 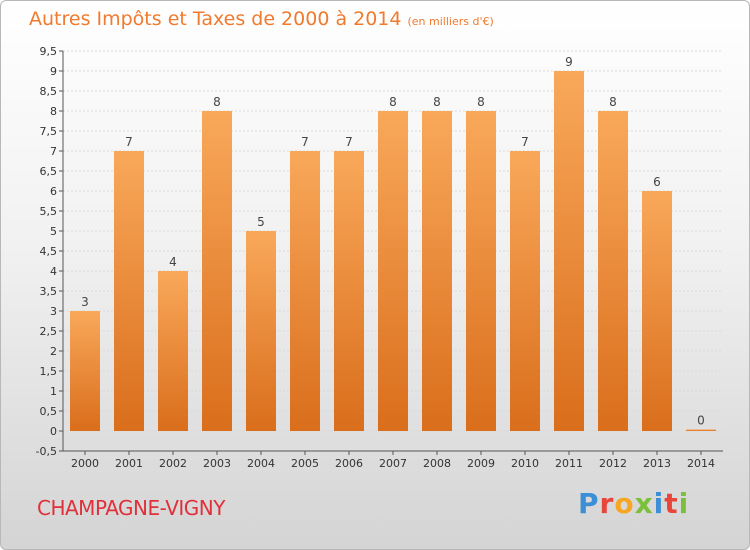 I want to click on x-tick-label: 2014, so click(x=701, y=463).